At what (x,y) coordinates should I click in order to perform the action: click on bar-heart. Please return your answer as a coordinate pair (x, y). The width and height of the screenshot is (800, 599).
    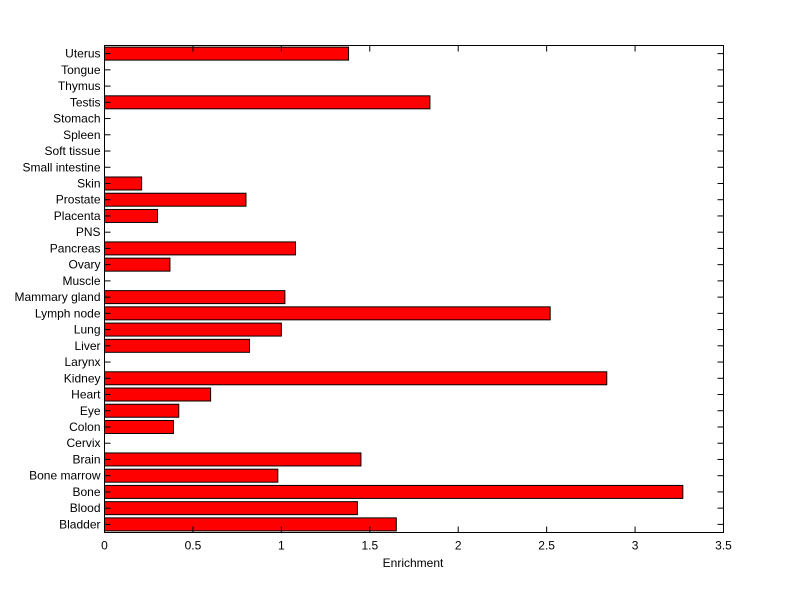
    Looking at the image, I should click on (158, 394).